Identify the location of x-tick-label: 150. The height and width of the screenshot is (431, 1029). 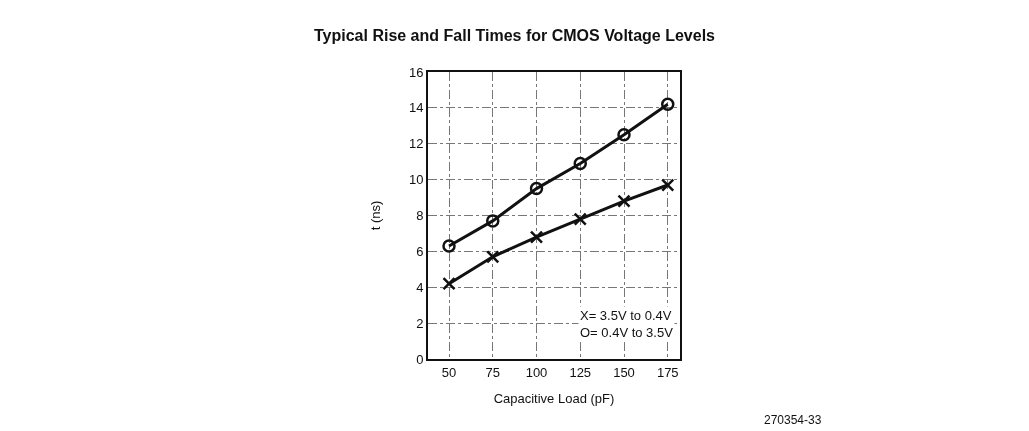
(624, 372).